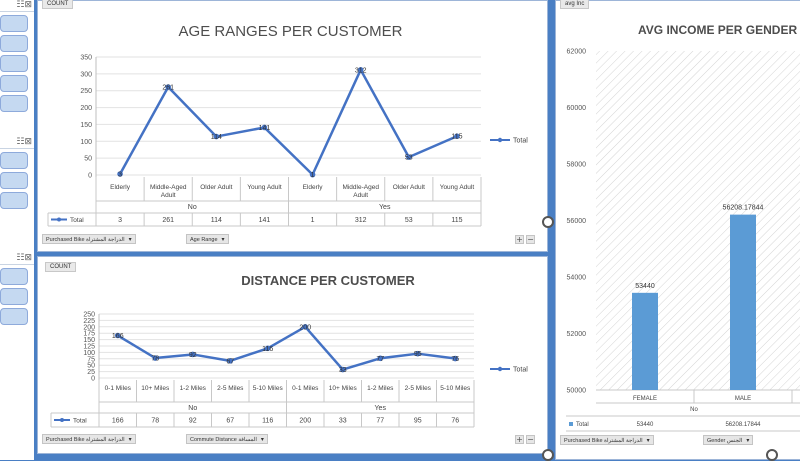  I want to click on group-label: No, so click(192, 207).